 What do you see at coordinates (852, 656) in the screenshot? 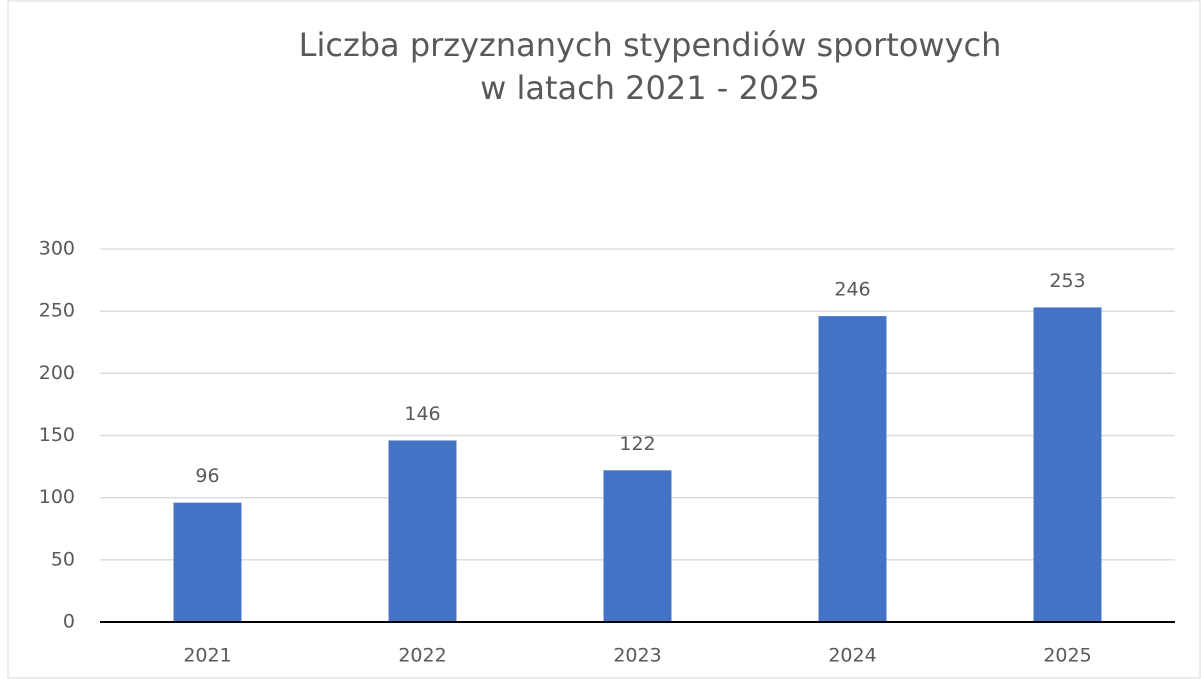
I see `x-tick-label: 2024` at bounding box center [852, 656].